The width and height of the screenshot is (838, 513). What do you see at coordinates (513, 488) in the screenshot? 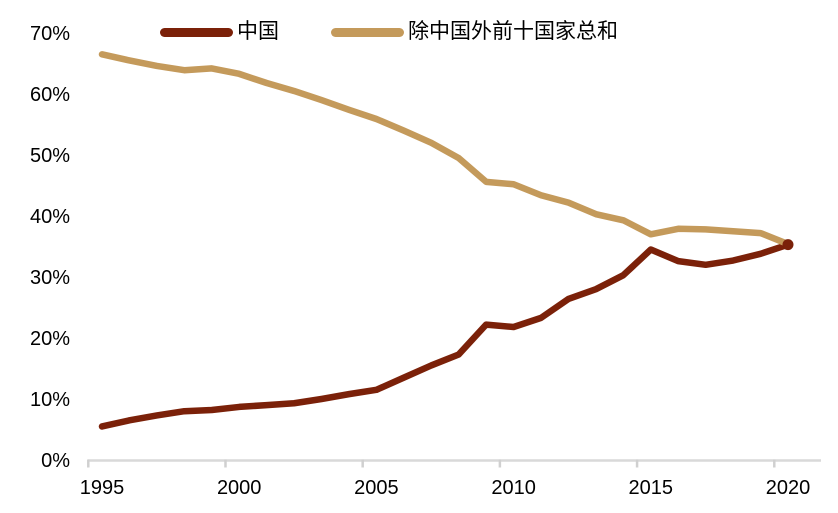
I see `x-tick-label: 2010` at bounding box center [513, 488].